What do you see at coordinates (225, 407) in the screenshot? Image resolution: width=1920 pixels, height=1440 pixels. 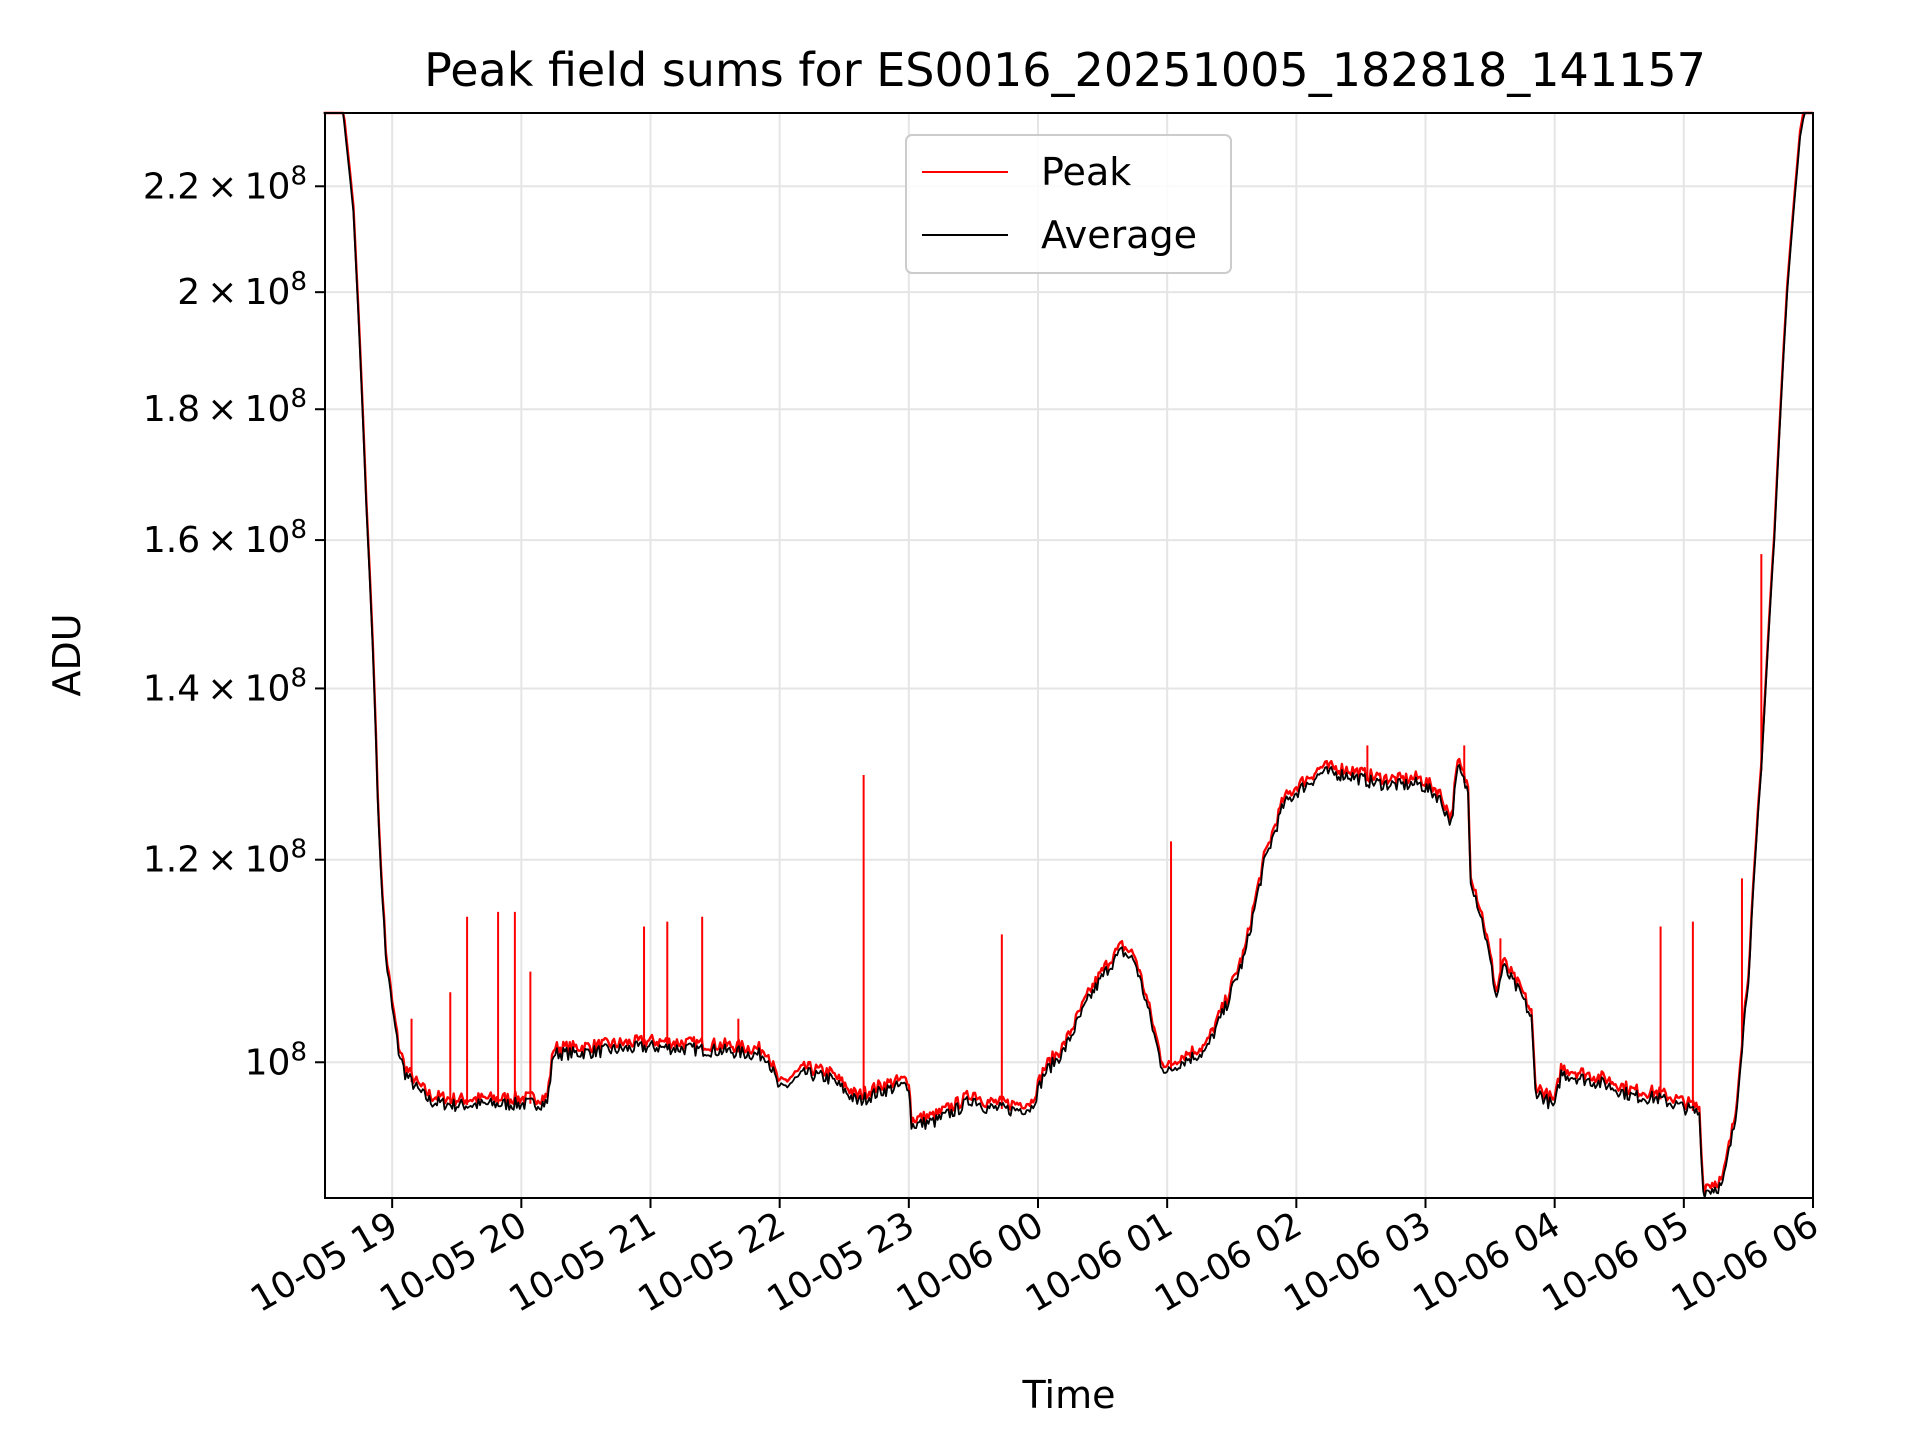 I see `y-tick-label: 1.8 × 108` at bounding box center [225, 407].